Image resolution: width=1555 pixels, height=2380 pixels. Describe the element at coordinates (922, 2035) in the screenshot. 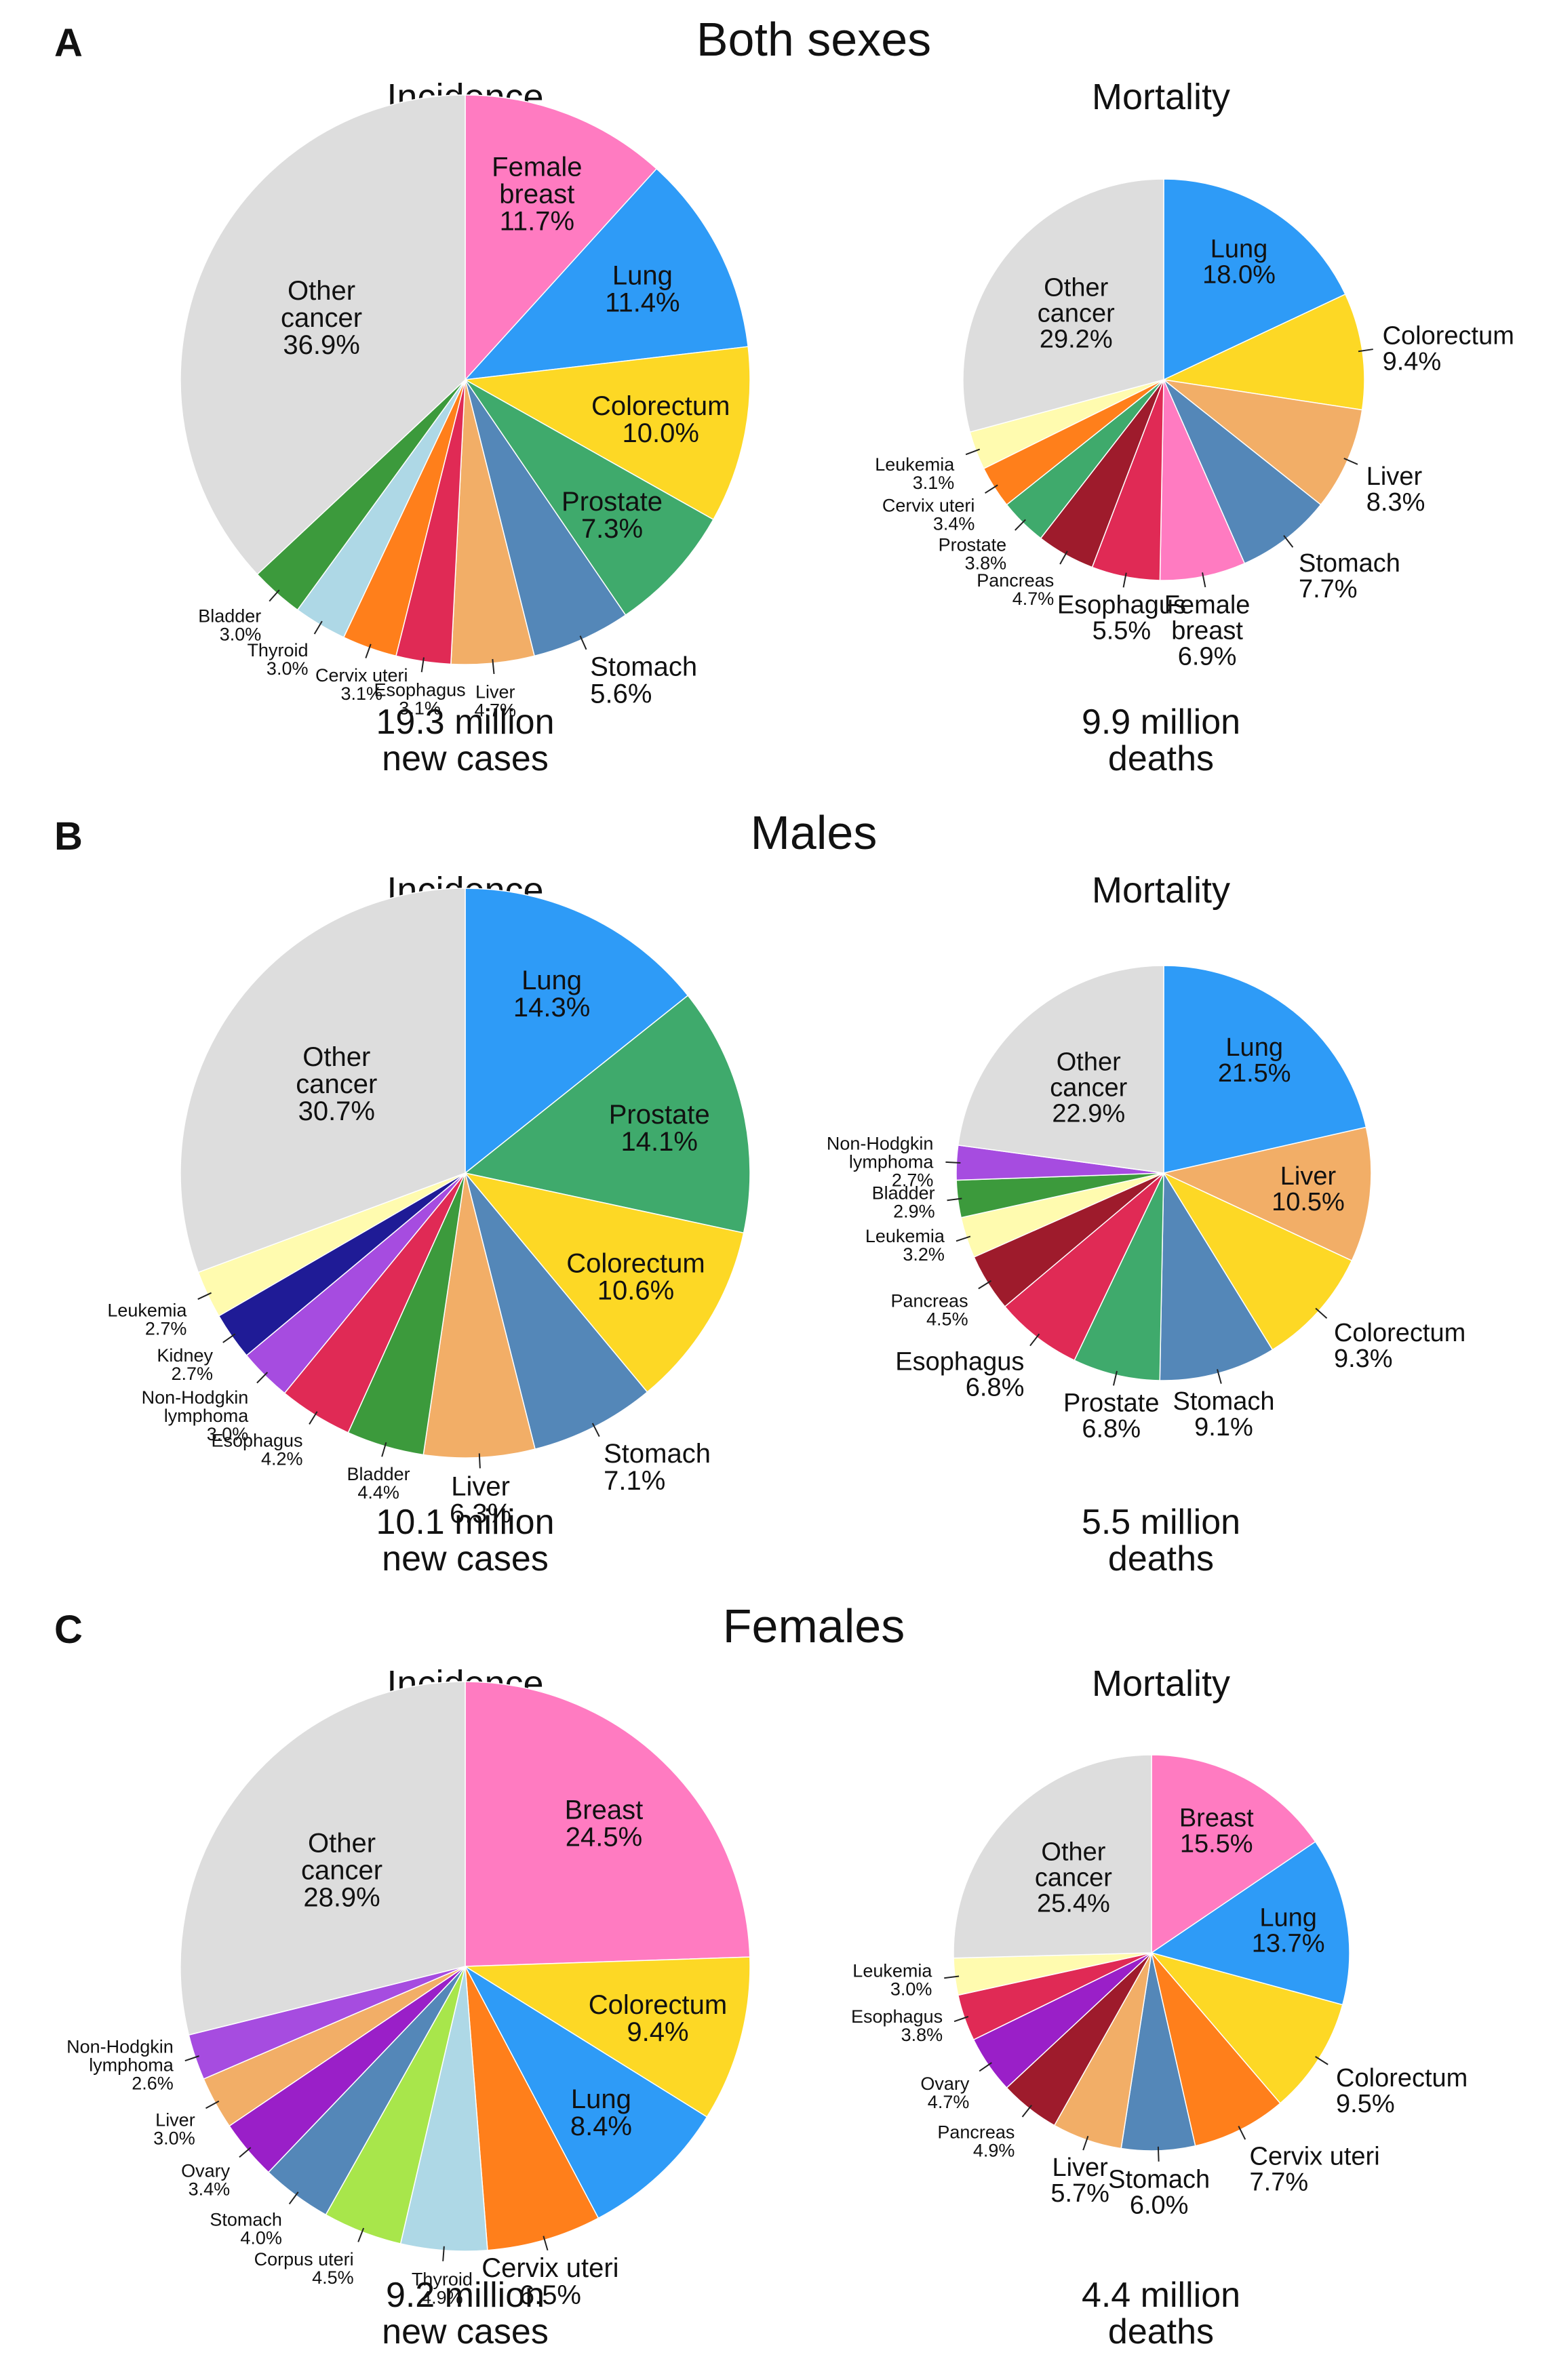

I see `slice-value: 3.8%` at that location.